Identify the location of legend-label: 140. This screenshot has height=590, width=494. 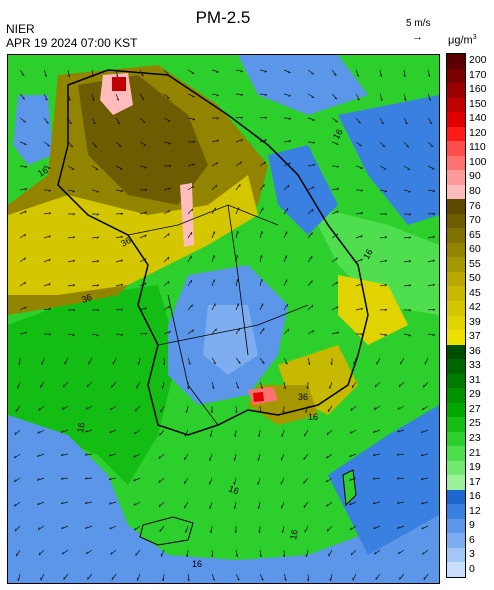
(478, 118).